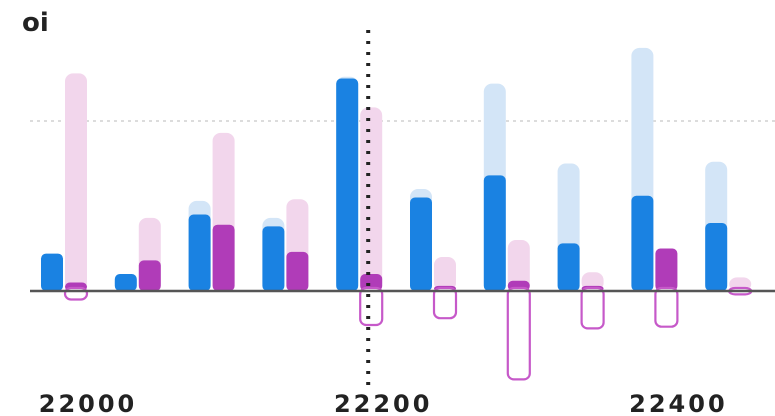 The height and width of the screenshot is (416, 775). I want to click on x-tick-label: 22000, so click(88, 403).